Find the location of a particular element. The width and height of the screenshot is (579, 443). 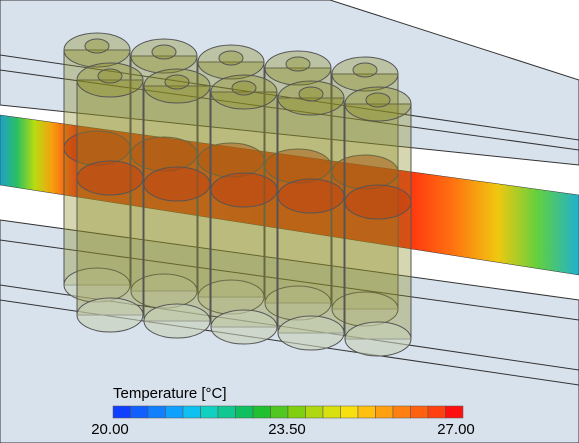

legend-tick: 20.00 is located at coordinates (110, 429).